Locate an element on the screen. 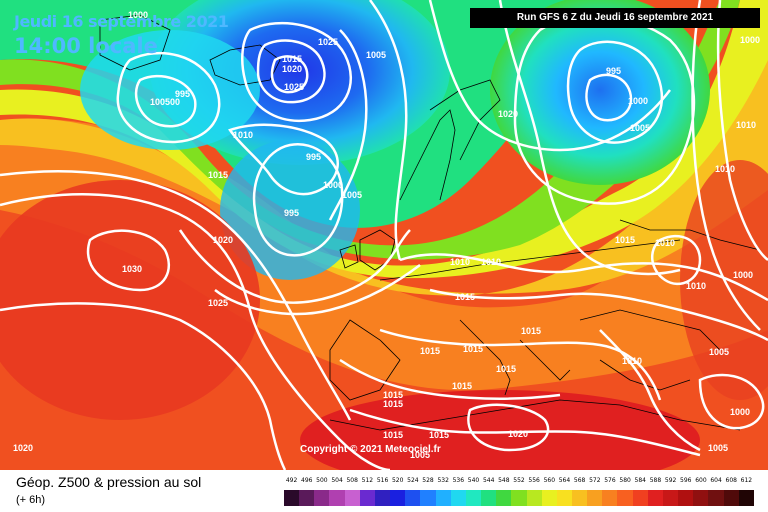  forecast-local-time: 14:00 locale is located at coordinates (86, 46).